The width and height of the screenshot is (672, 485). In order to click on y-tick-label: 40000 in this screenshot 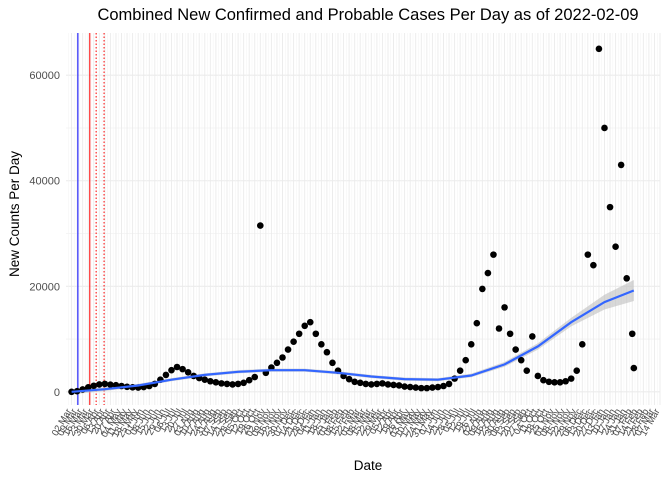, I will do `click(44, 182)`.